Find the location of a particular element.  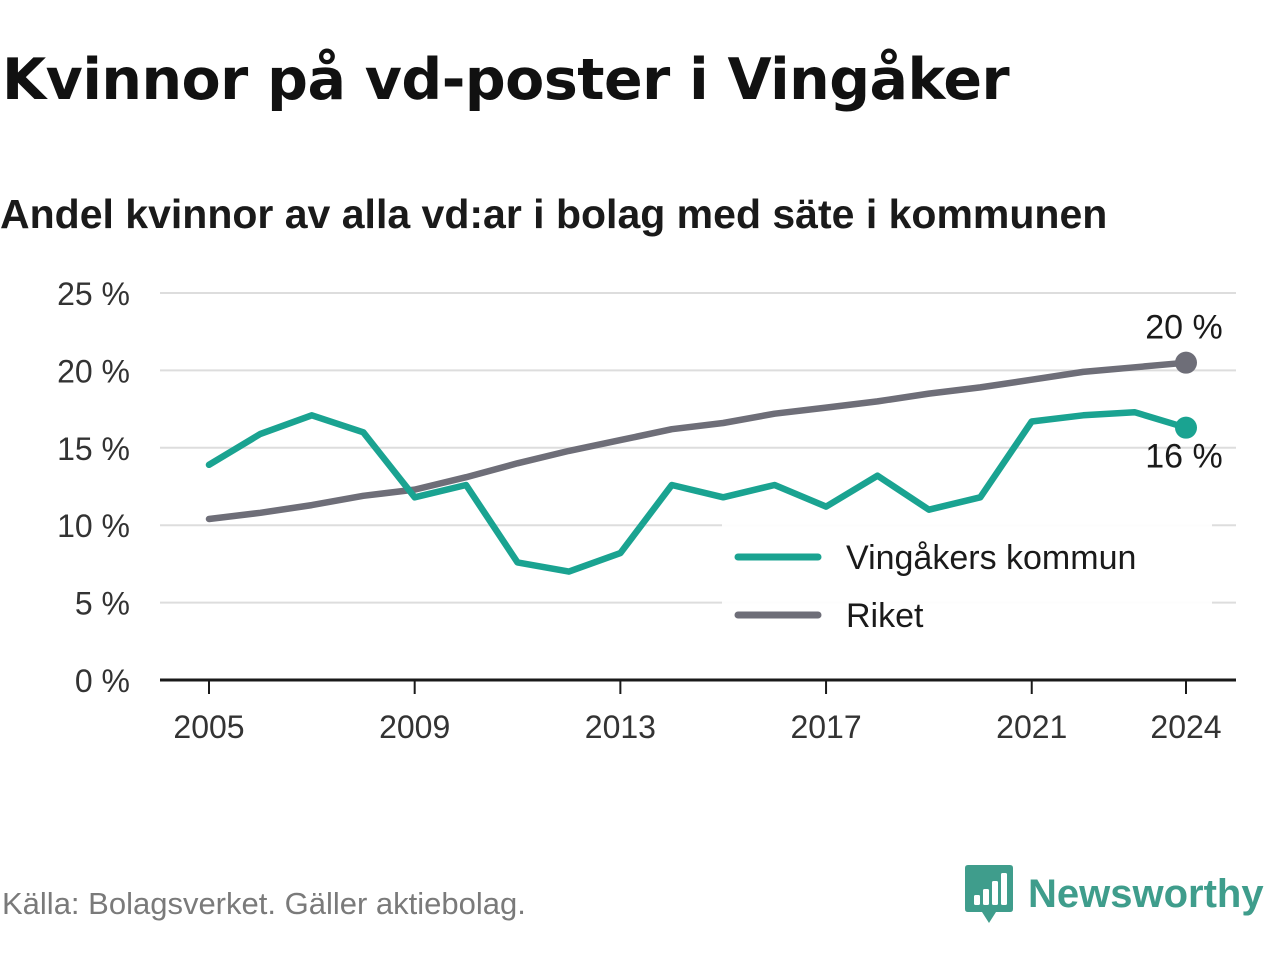

legend-label: Riket is located at coordinates (885, 616).